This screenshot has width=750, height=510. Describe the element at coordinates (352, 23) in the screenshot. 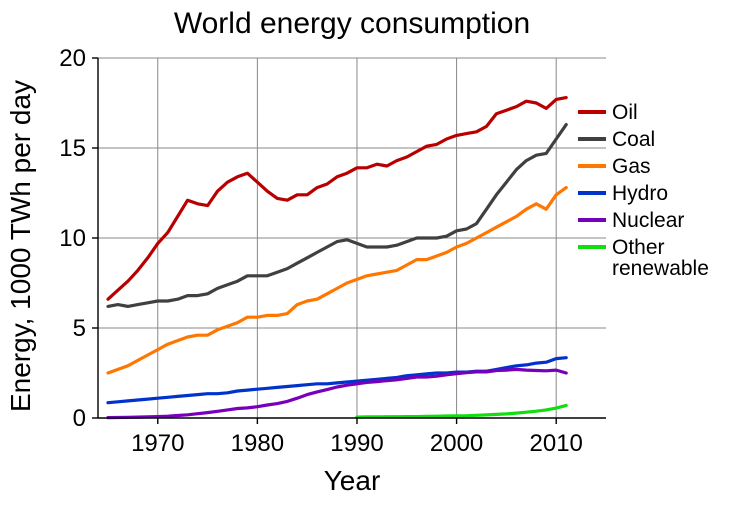

I see `chart-title: World energy consumption` at that location.